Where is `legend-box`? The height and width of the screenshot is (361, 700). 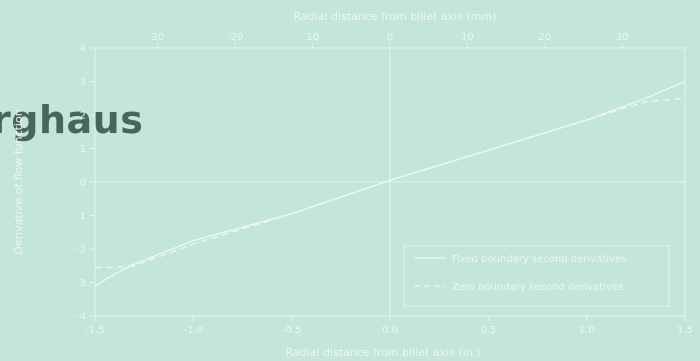
legend-box is located at coordinates (536, 276).